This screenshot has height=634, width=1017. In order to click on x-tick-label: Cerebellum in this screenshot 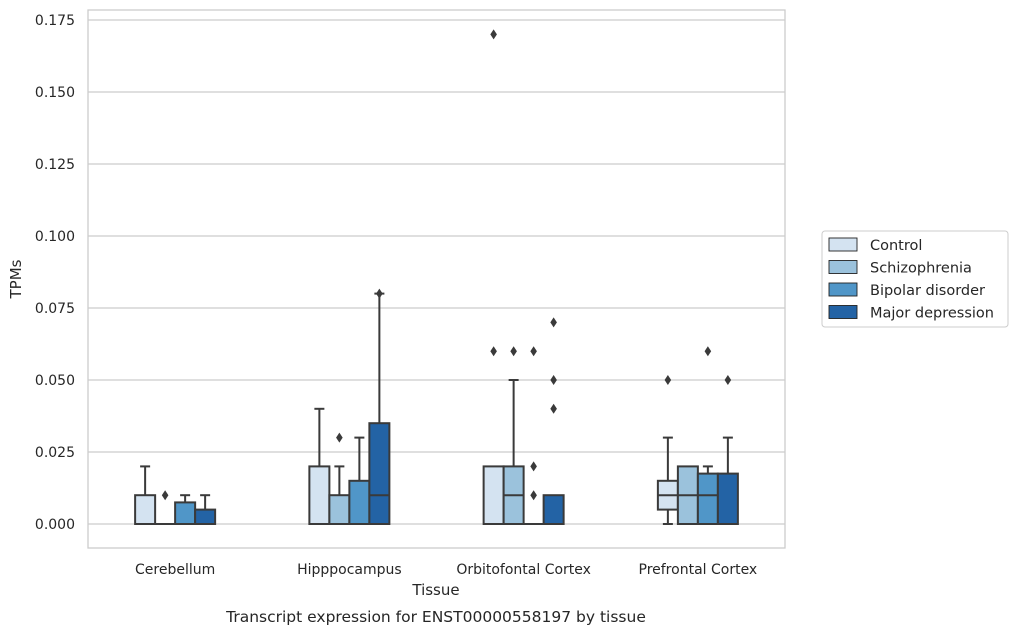, I will do `click(175, 570)`.